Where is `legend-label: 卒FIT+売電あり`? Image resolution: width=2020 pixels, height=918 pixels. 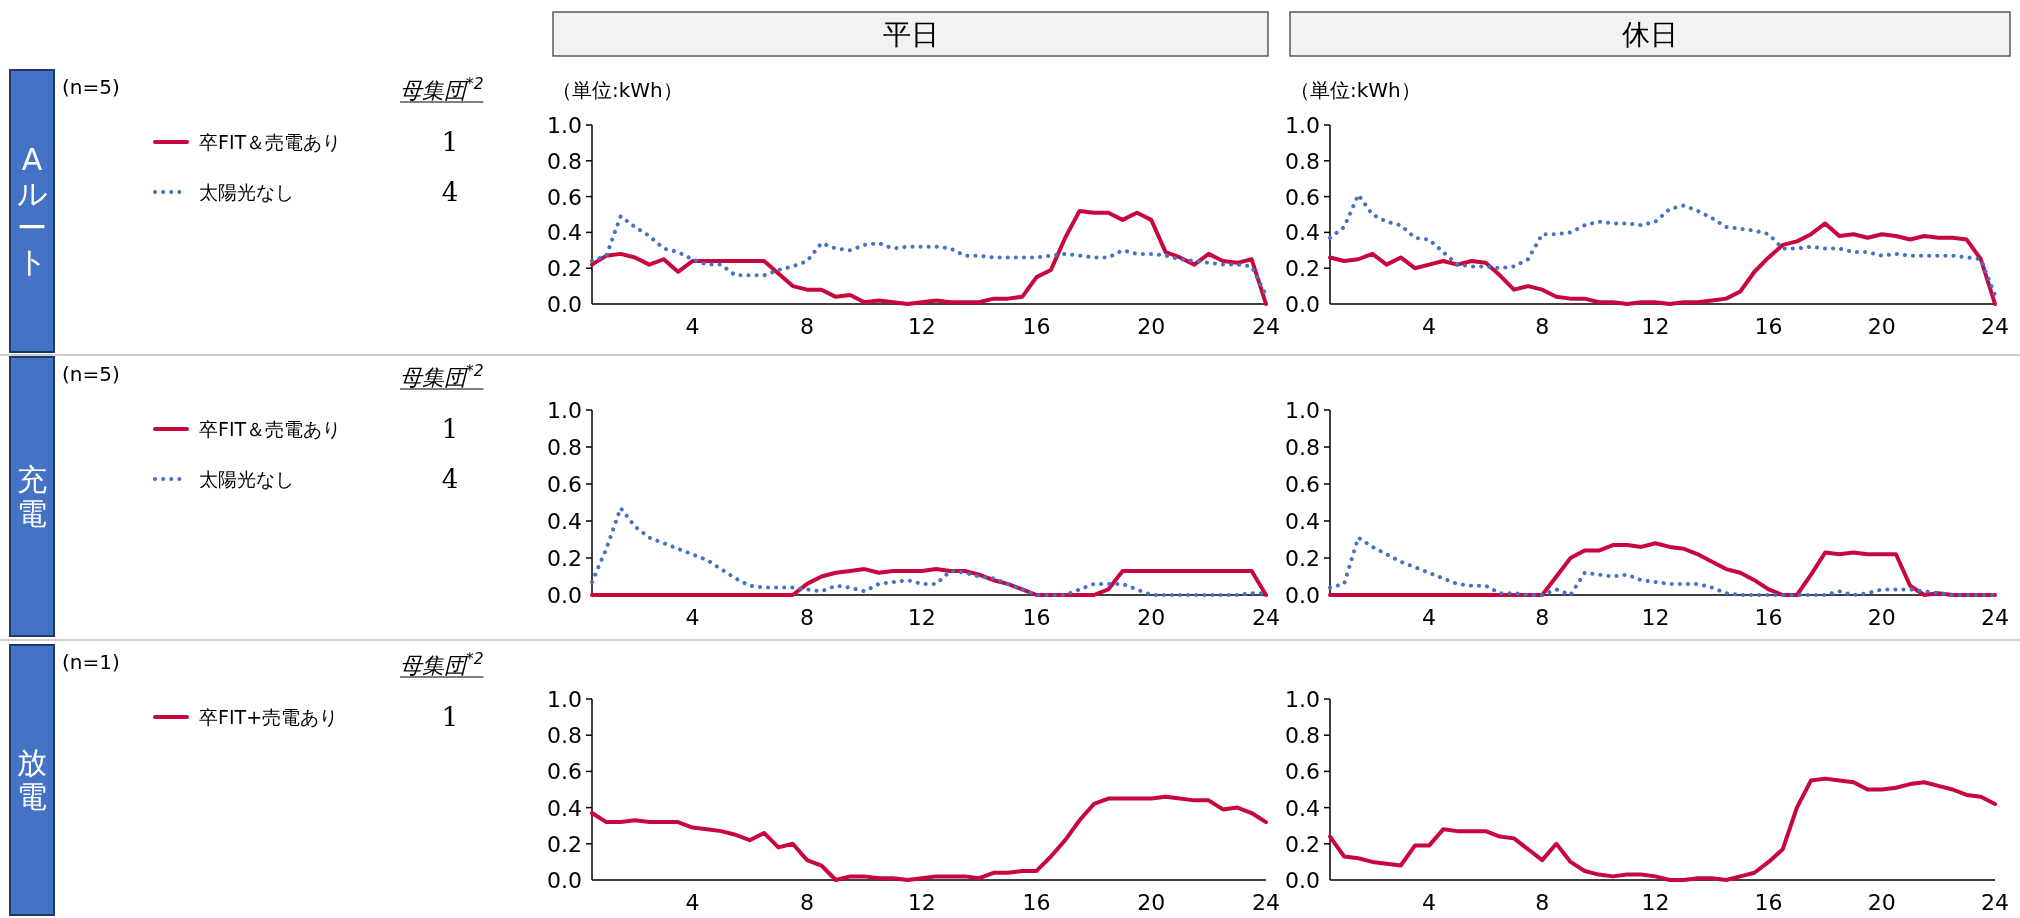
legend-label: 卒FIT+売電あり is located at coordinates (269, 717).